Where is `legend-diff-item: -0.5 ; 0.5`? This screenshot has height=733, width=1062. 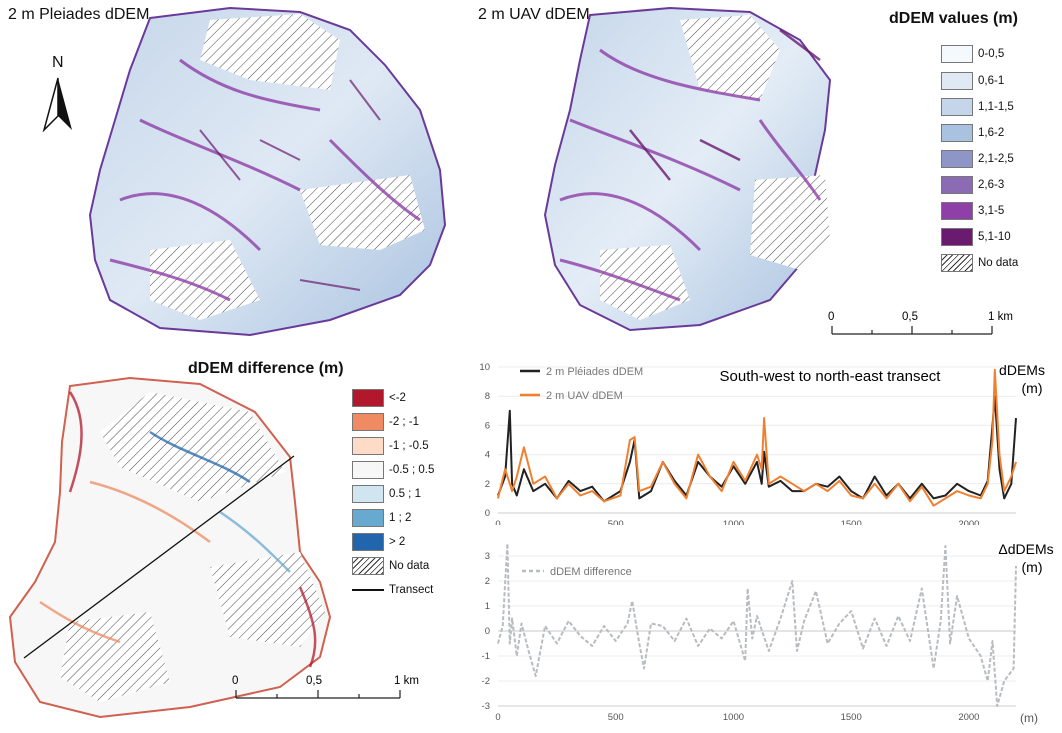
legend-diff-item: -0.5 ; 0.5 is located at coordinates (412, 470).